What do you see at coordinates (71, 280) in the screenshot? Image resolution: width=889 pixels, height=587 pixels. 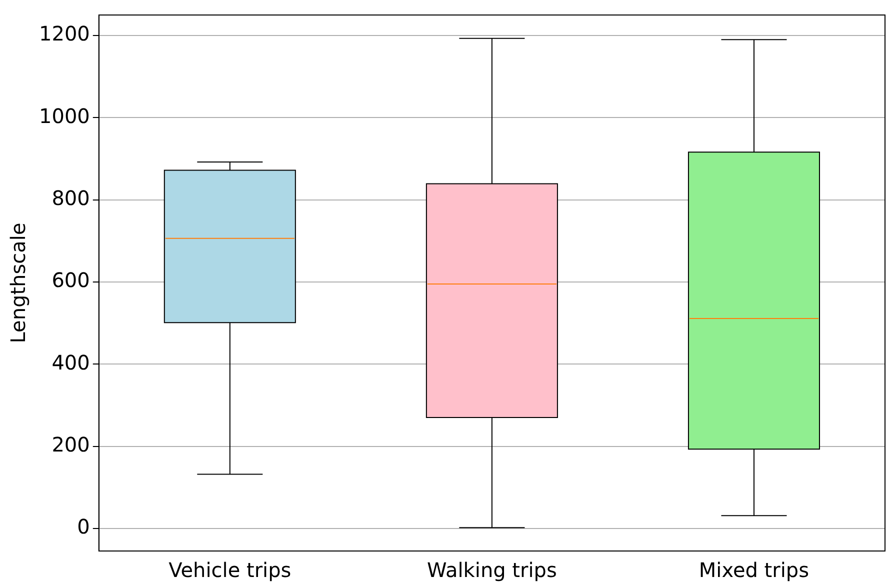 I see `y-tick-label: 600` at bounding box center [71, 280].